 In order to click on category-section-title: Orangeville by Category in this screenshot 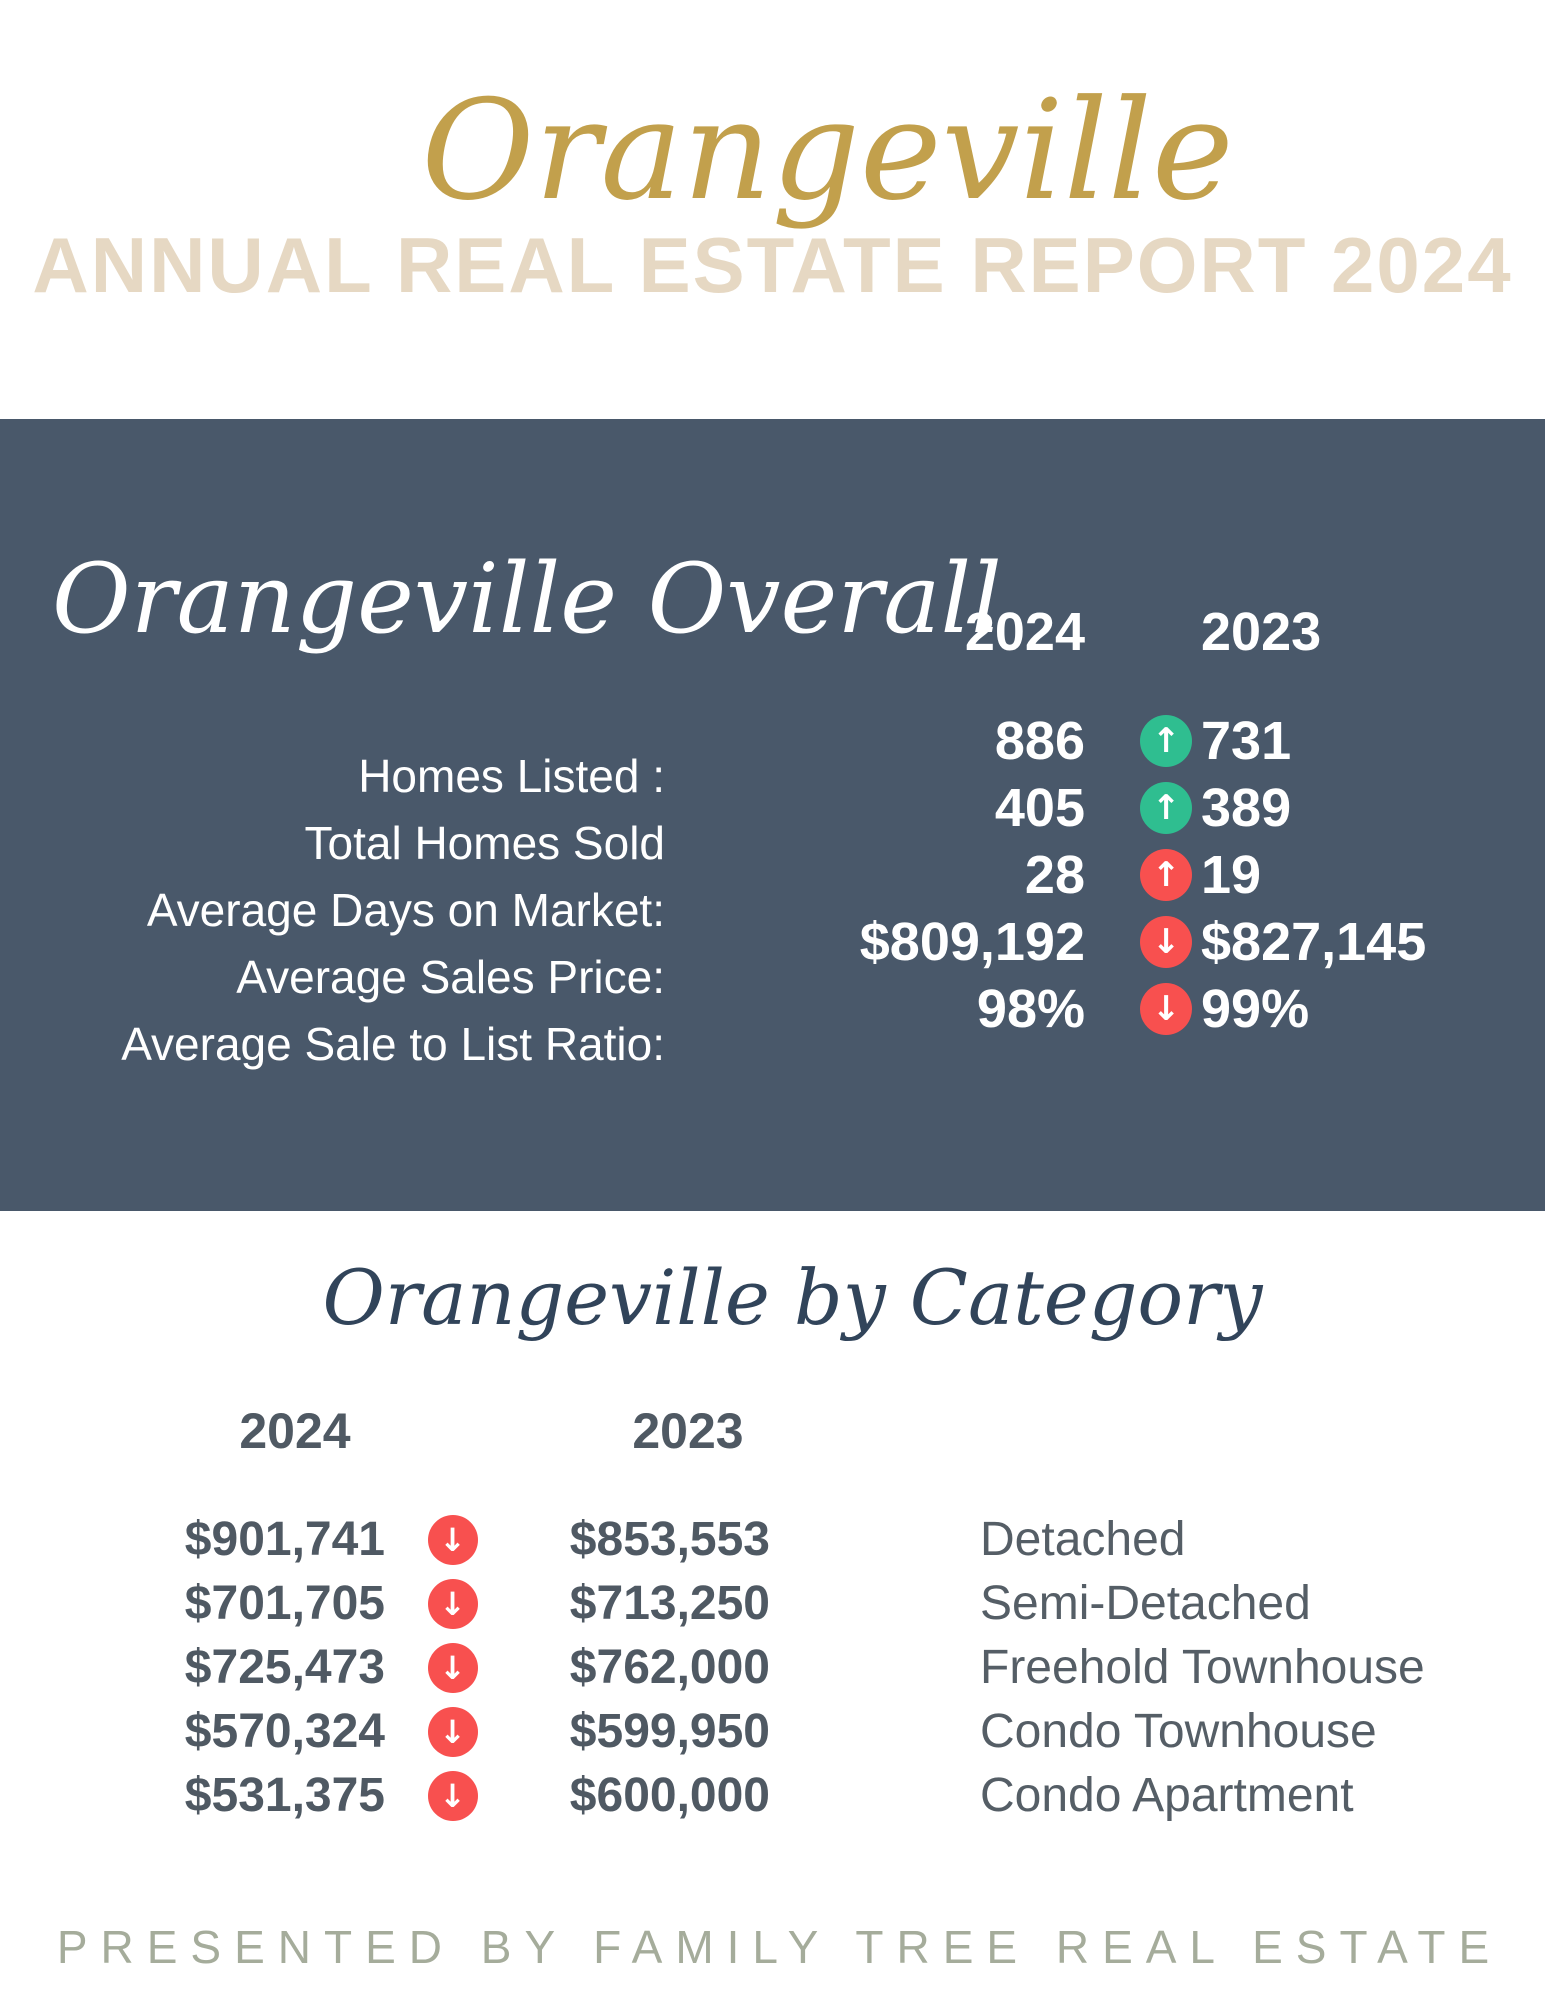, I will do `click(792, 1297)`.